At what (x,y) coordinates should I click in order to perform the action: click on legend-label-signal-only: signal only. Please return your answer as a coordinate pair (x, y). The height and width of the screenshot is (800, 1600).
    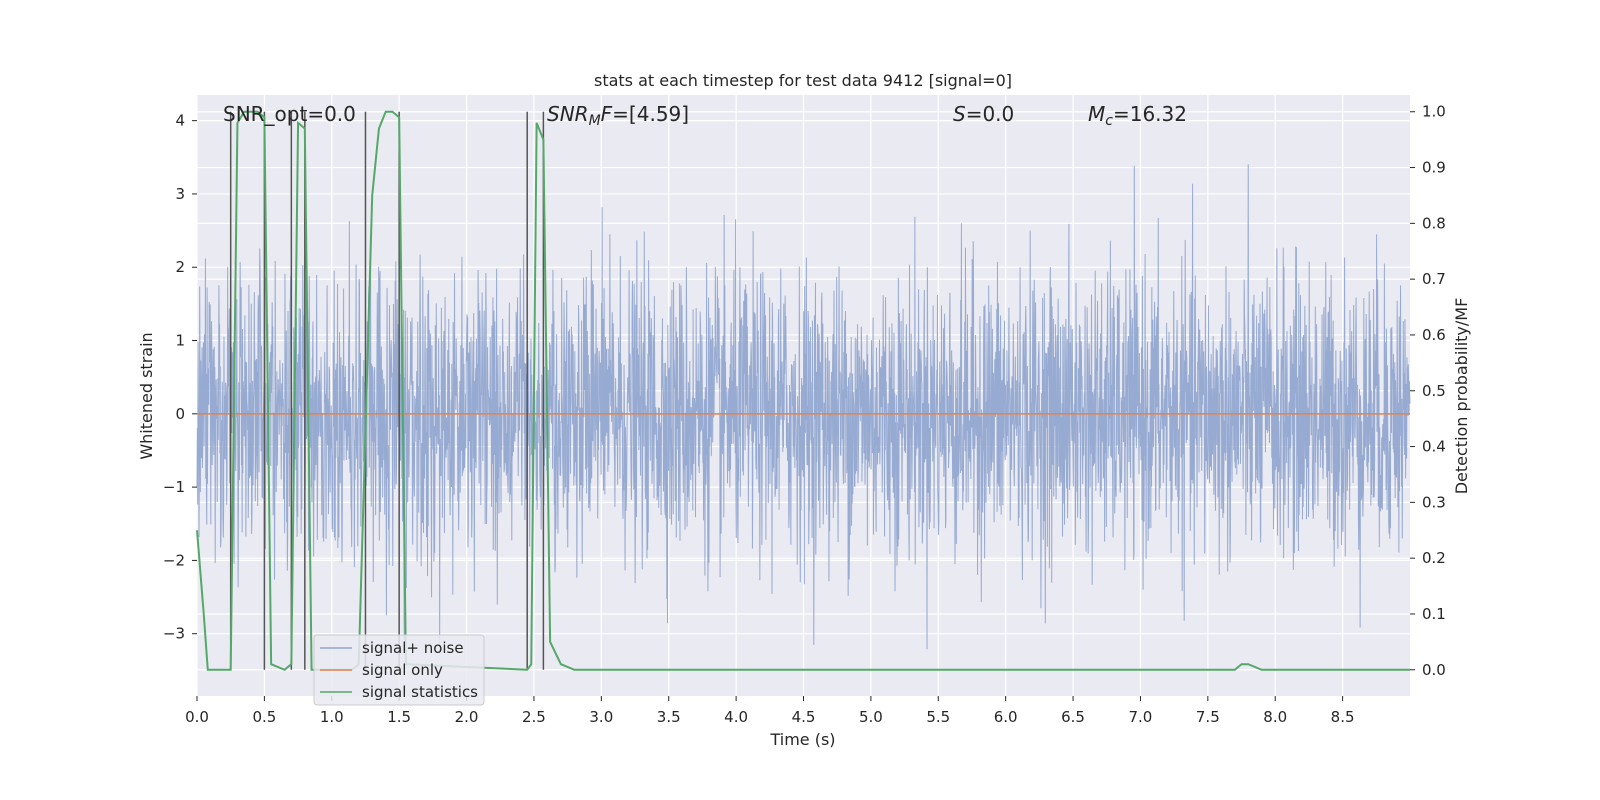
    Looking at the image, I should click on (402, 670).